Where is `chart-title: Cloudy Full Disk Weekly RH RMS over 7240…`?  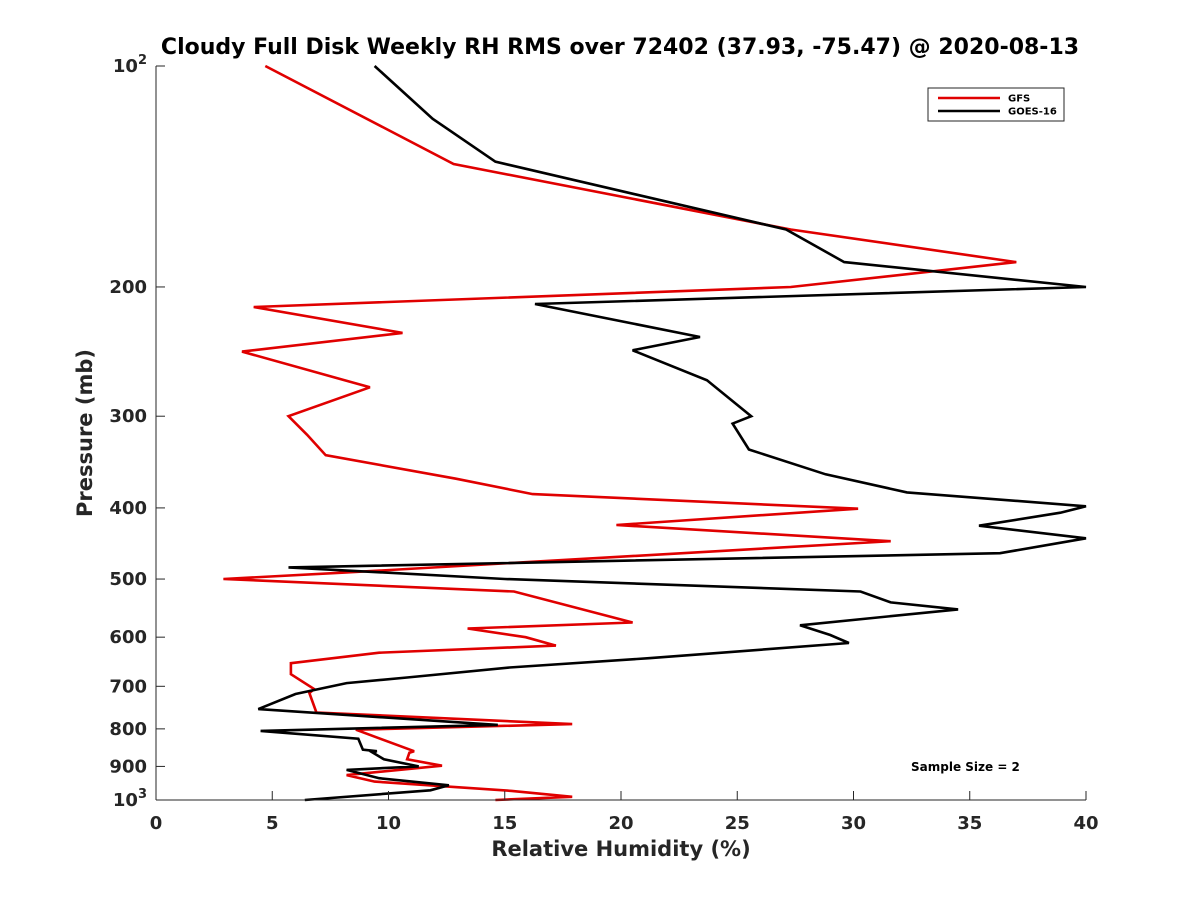 chart-title: Cloudy Full Disk Weekly RH RMS over 7240… is located at coordinates (620, 47).